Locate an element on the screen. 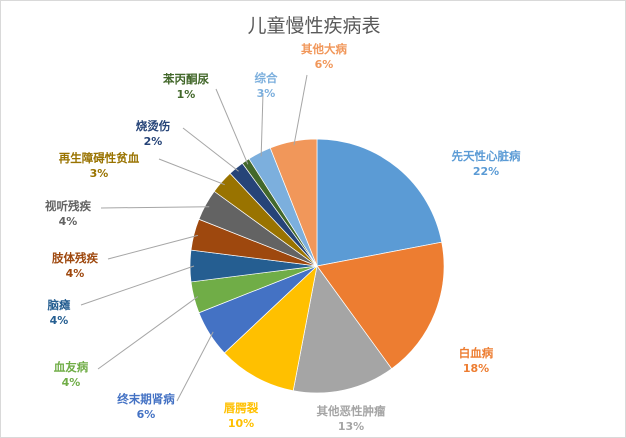 This screenshot has height=438, width=626. data-label: 白血病 18% is located at coordinates (476, 361).